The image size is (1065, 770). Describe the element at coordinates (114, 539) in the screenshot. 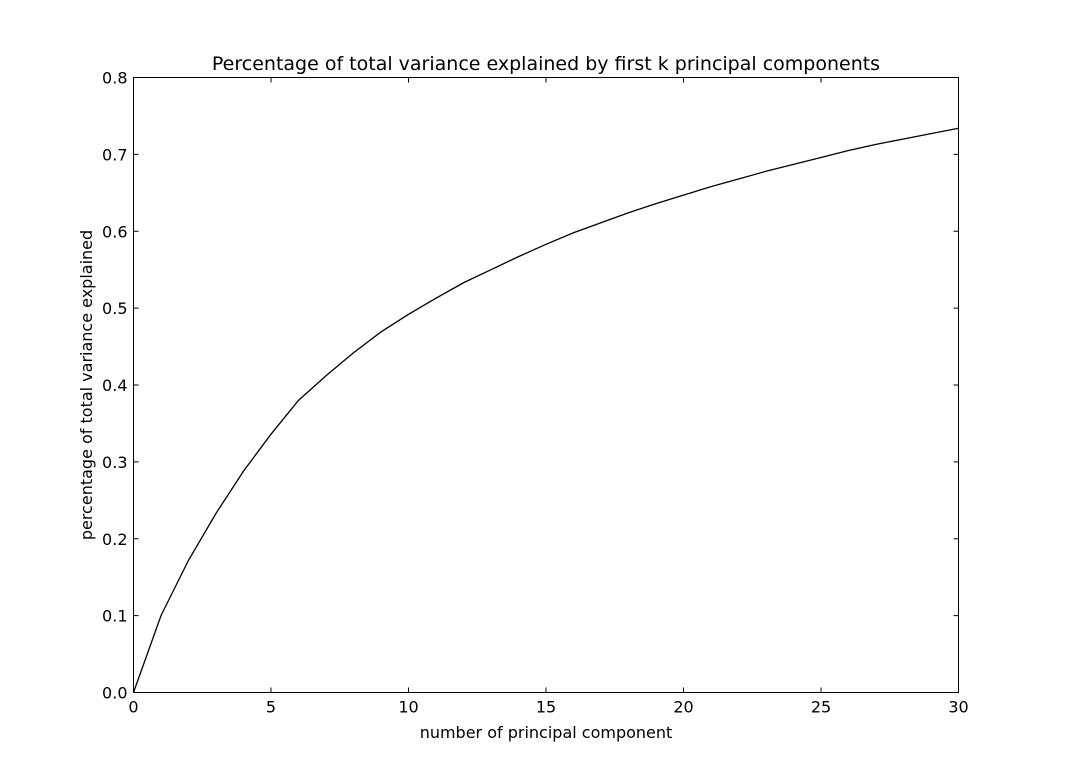

I see `y-tick-label: 0.2` at that location.